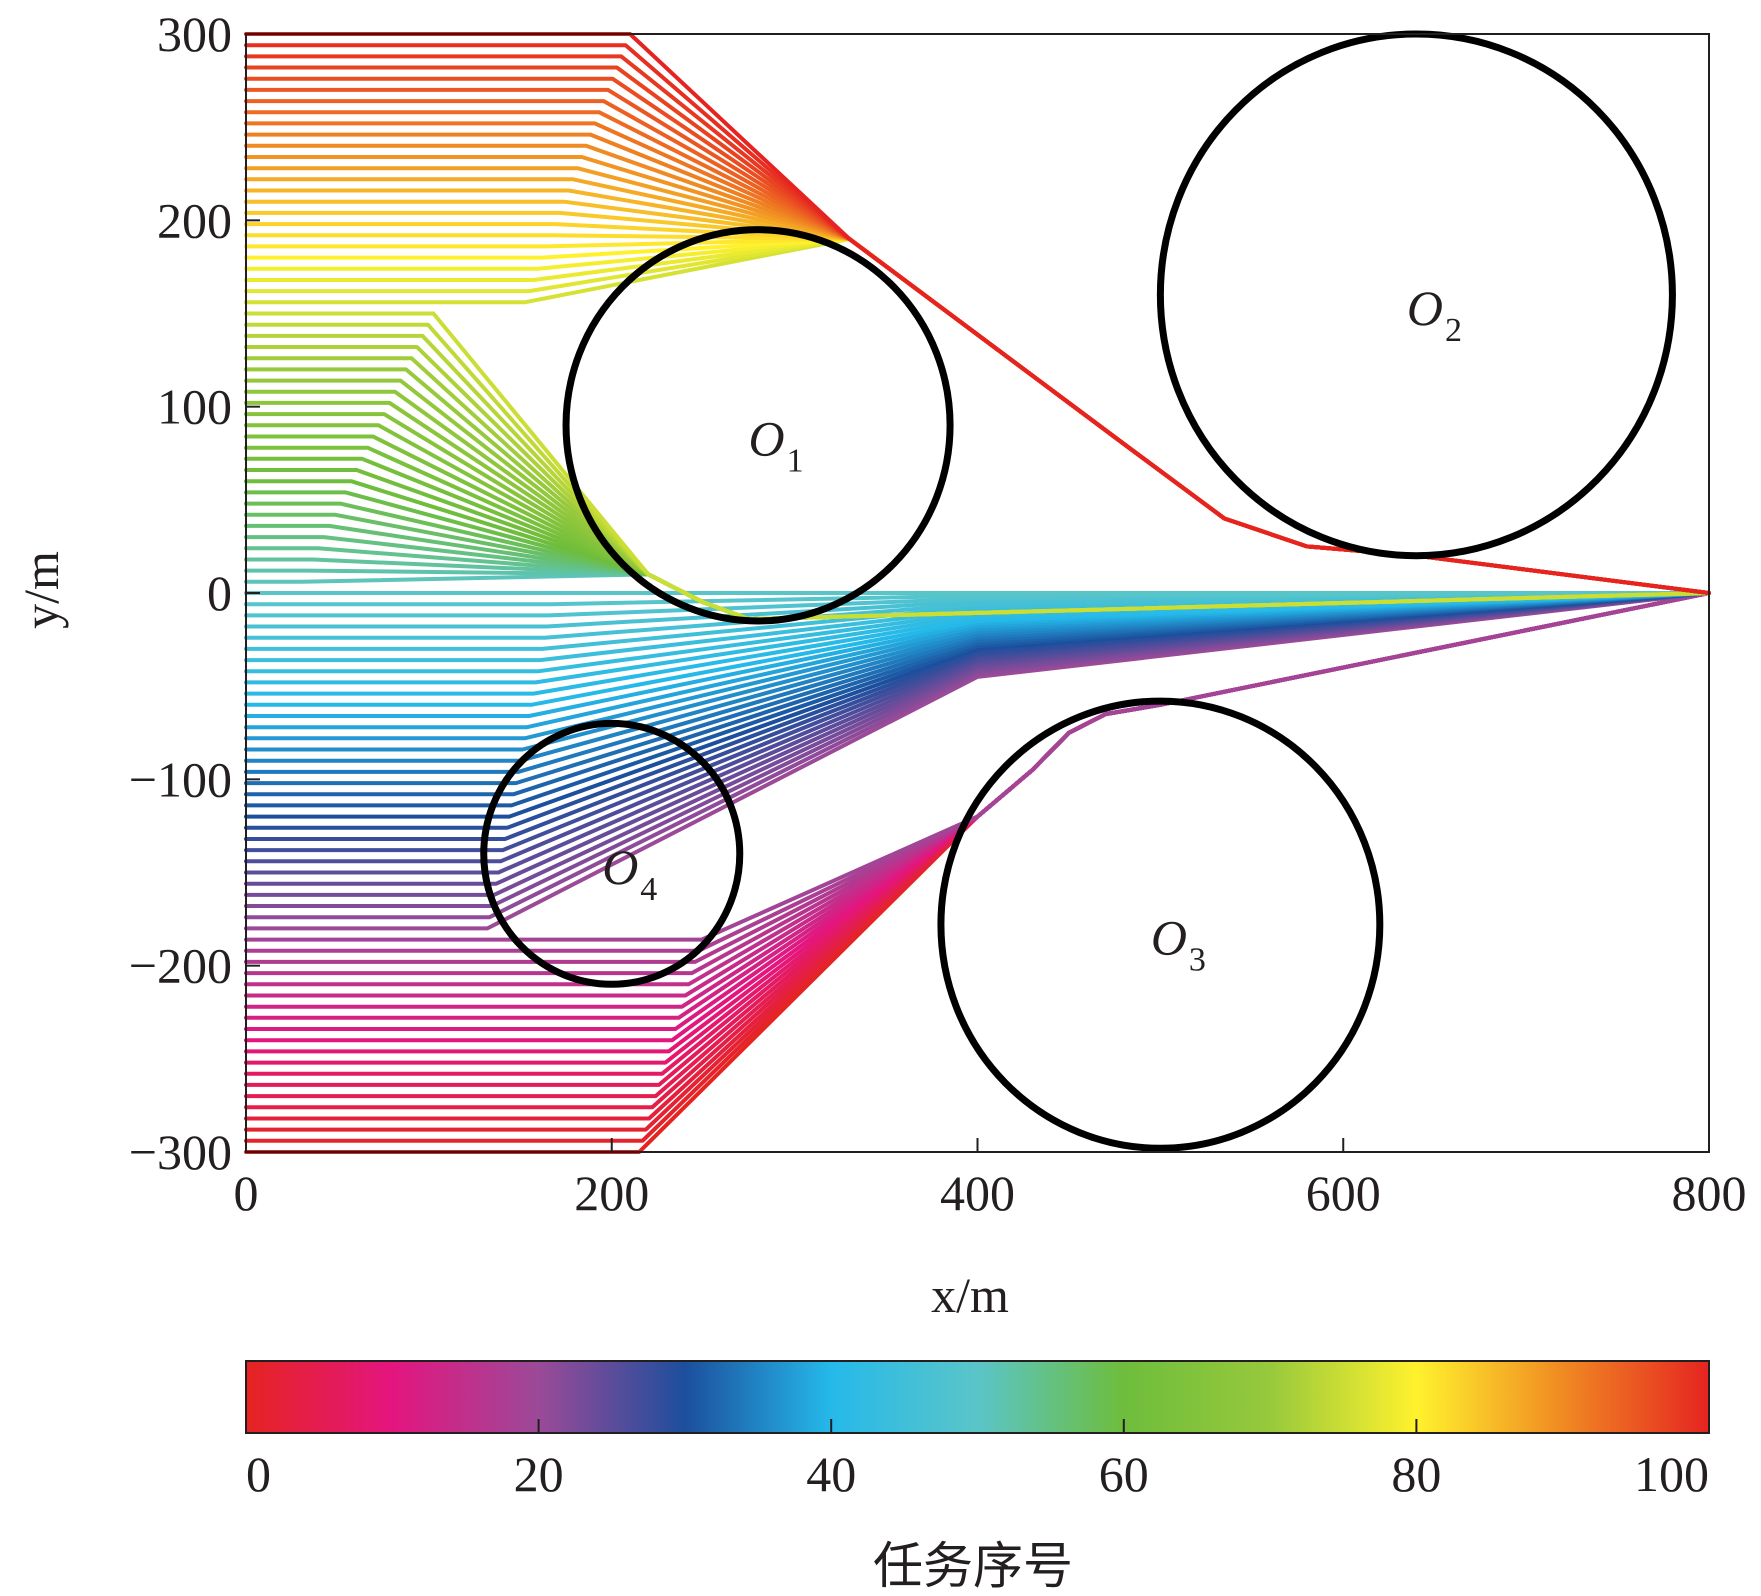  I want to click on obstacle-label-subscript: 1, so click(795, 460).